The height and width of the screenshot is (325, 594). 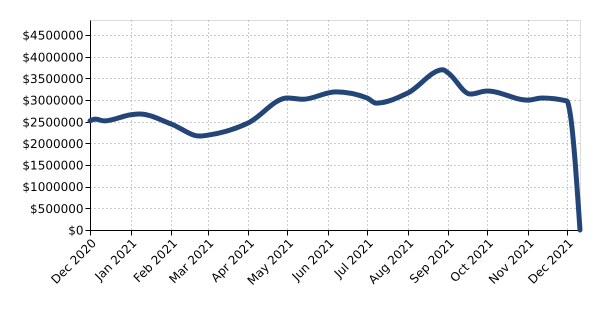 What do you see at coordinates (53, 122) in the screenshot?
I see `y-tick-label: $2500000` at bounding box center [53, 122].